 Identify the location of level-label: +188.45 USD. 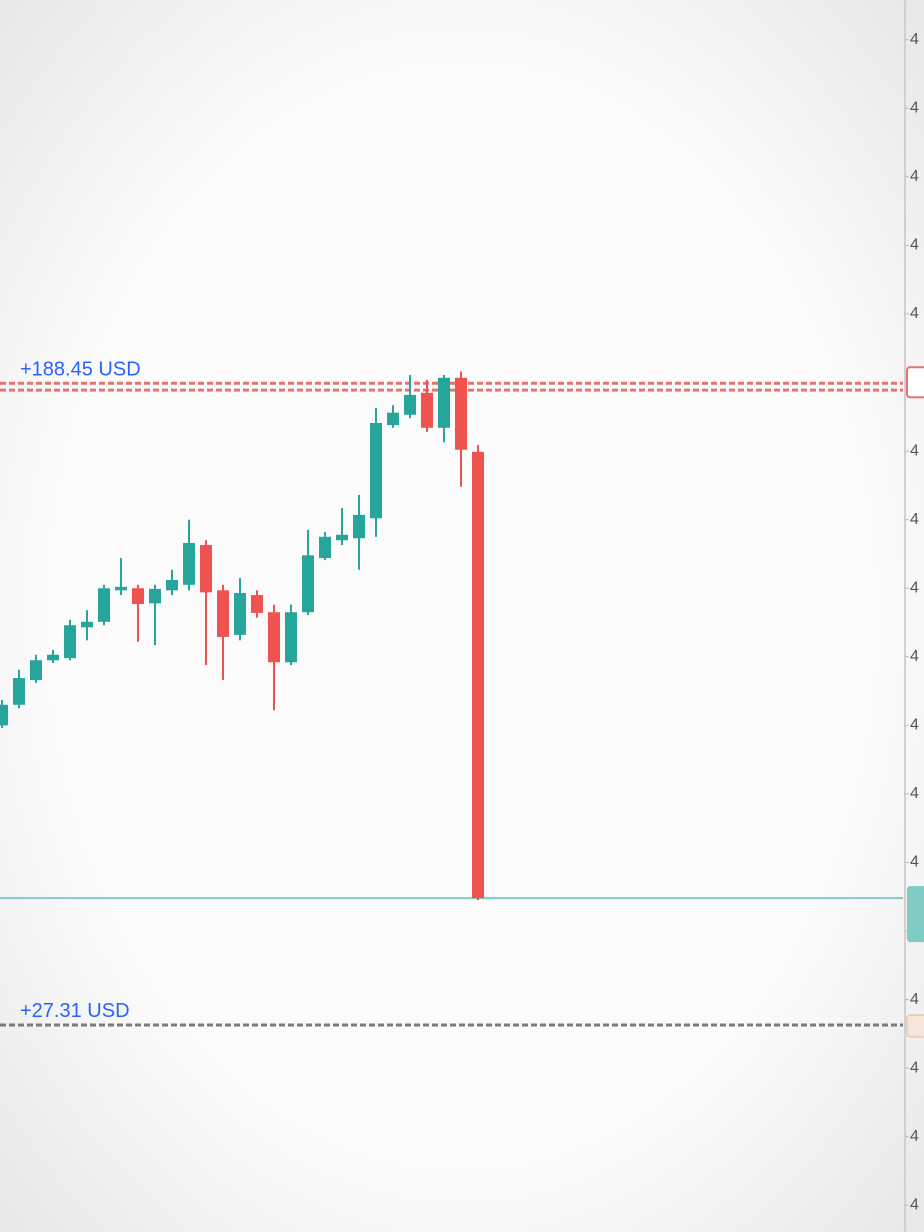
(80, 370).